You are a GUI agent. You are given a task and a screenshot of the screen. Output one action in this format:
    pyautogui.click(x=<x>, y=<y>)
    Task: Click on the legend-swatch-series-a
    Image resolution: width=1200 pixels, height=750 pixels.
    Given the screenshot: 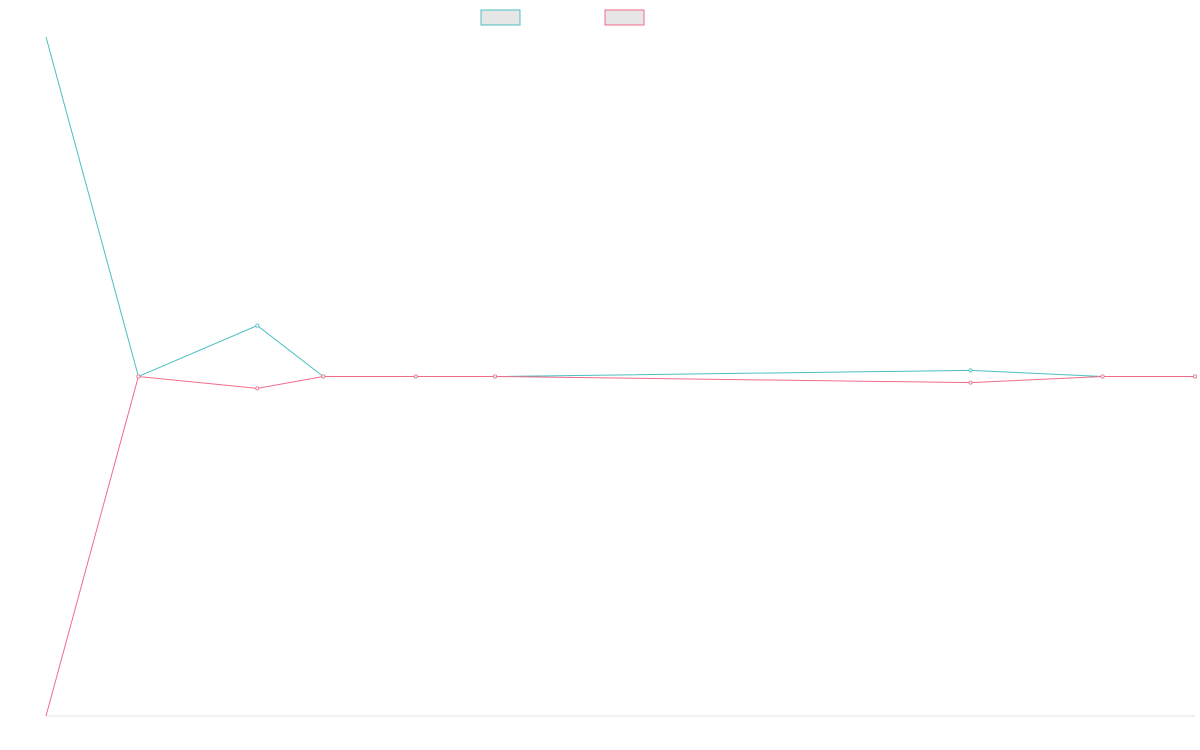 What is the action you would take?
    pyautogui.click(x=500, y=17)
    